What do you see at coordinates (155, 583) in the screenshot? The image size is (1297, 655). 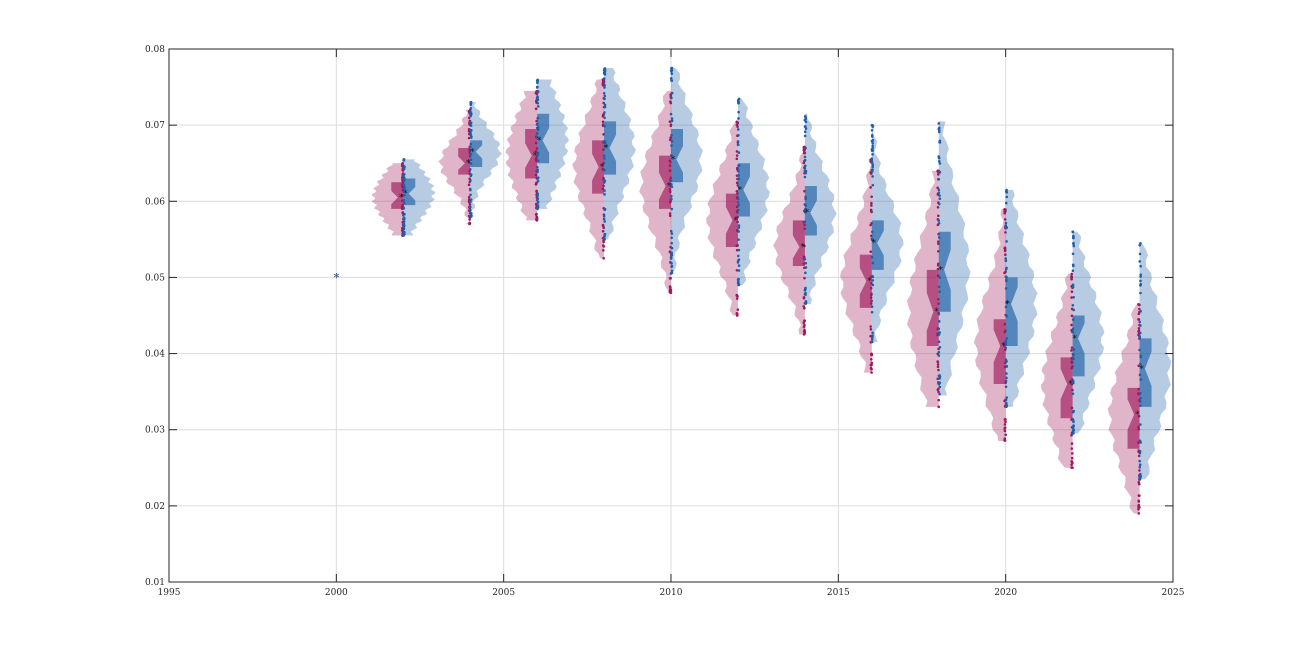 I see `y-tick-label: 0.01` at bounding box center [155, 583].